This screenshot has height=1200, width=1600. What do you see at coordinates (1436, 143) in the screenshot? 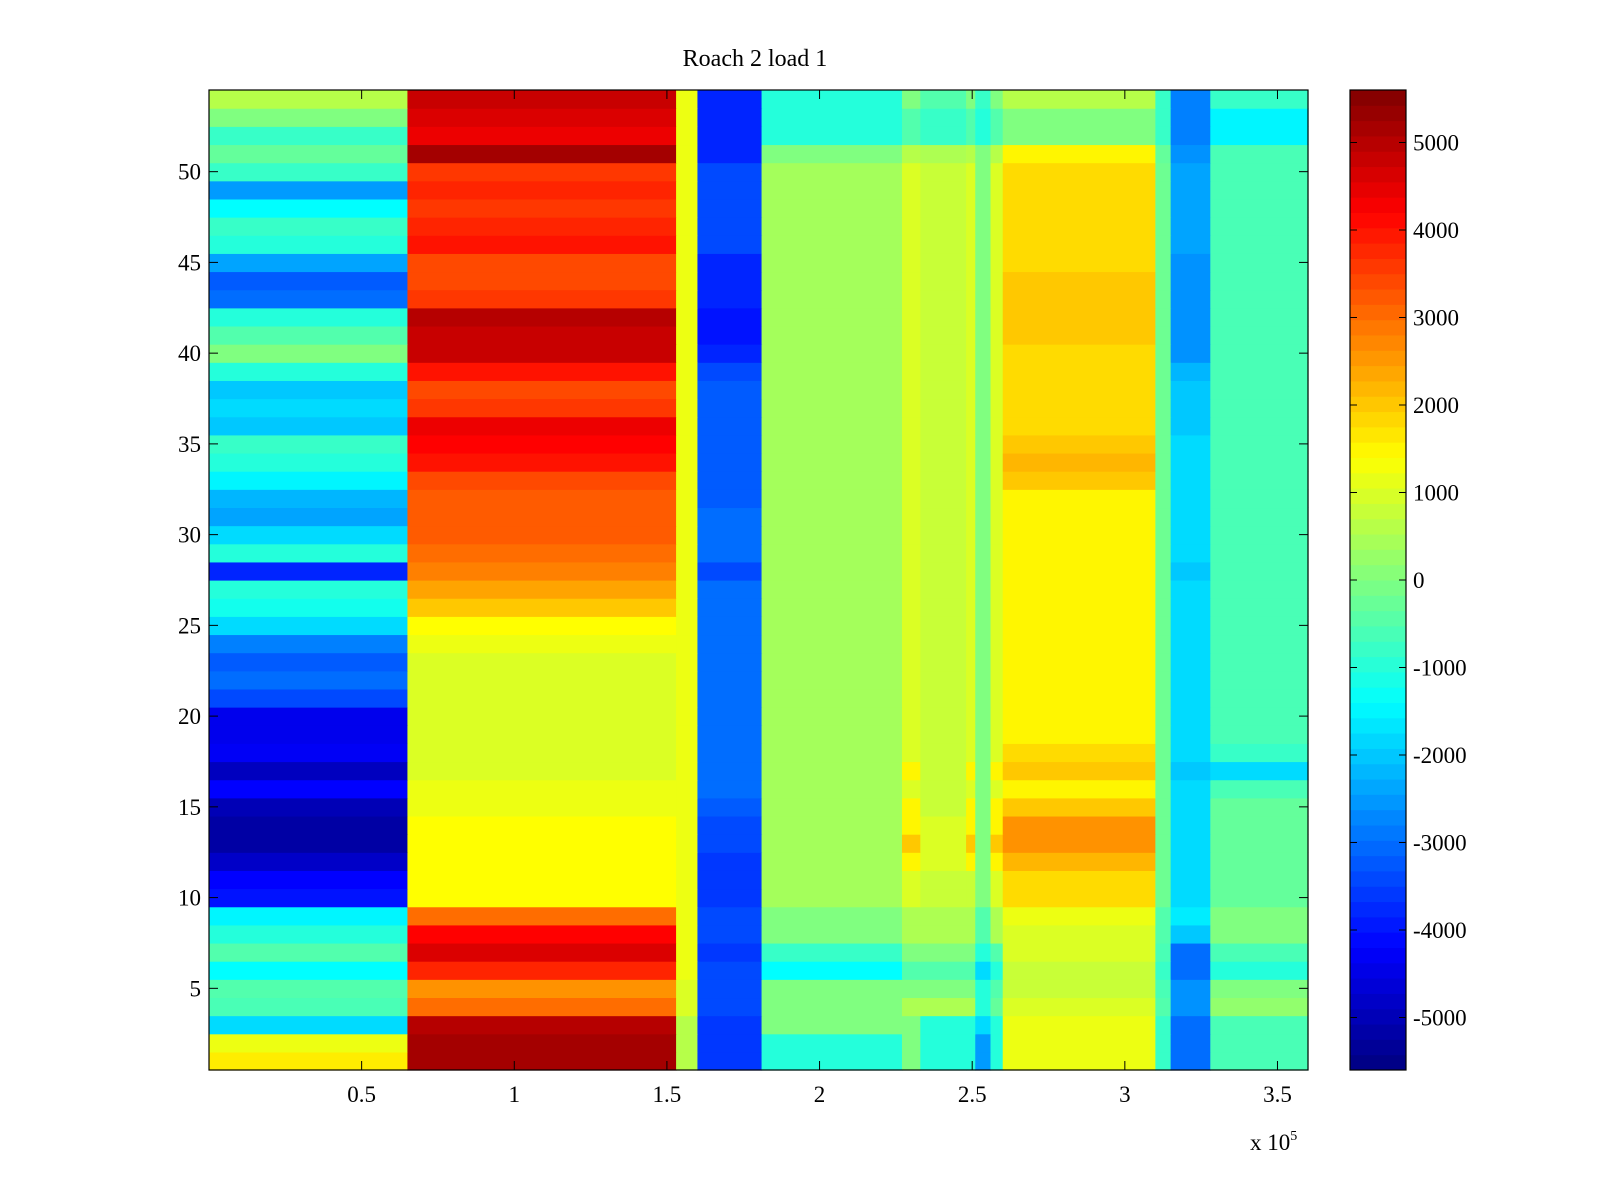
I see `colorbar-tick-label: 5000` at bounding box center [1436, 143].